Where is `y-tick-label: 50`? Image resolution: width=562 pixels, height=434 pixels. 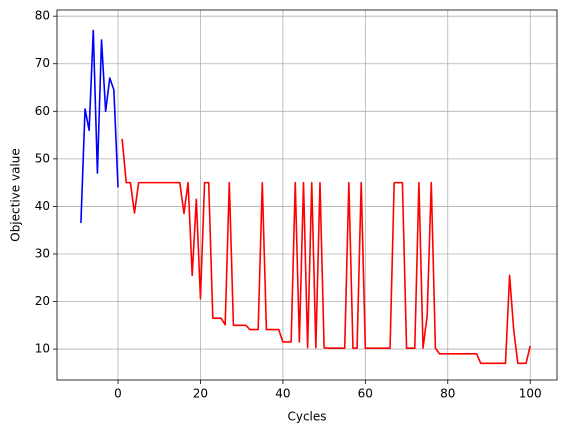
y-tick-label: 50 is located at coordinates (42, 158).